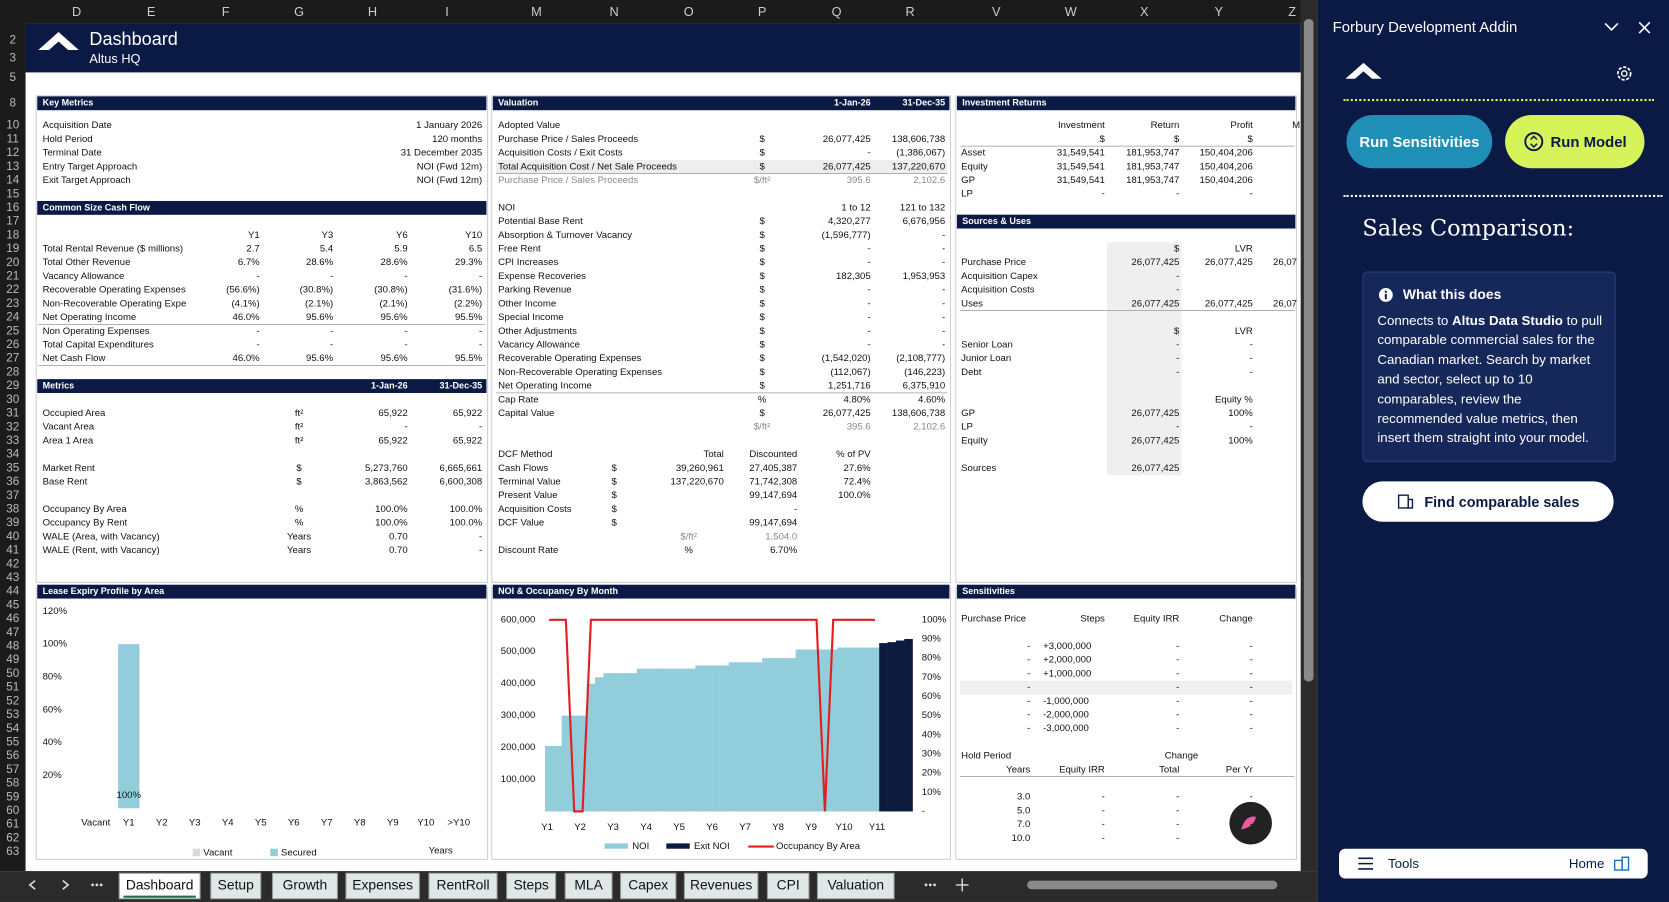 This screenshot has width=1669, height=902. Describe the element at coordinates (319, 303) in the screenshot. I see `cell: (2.1%)` at that location.